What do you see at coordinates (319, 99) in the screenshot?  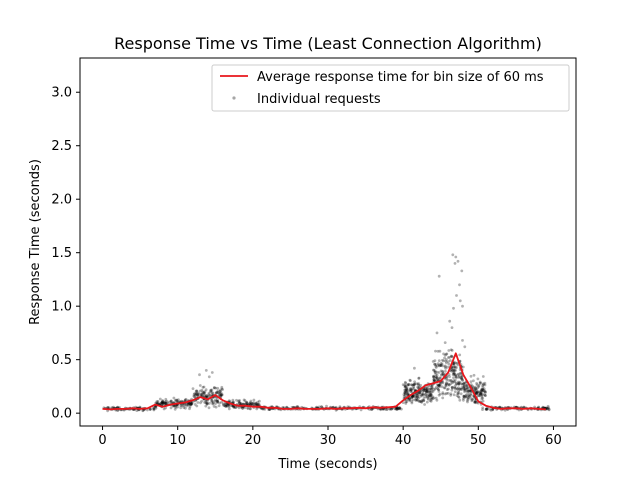 I see `legend-label-individual: Individual requests` at bounding box center [319, 99].